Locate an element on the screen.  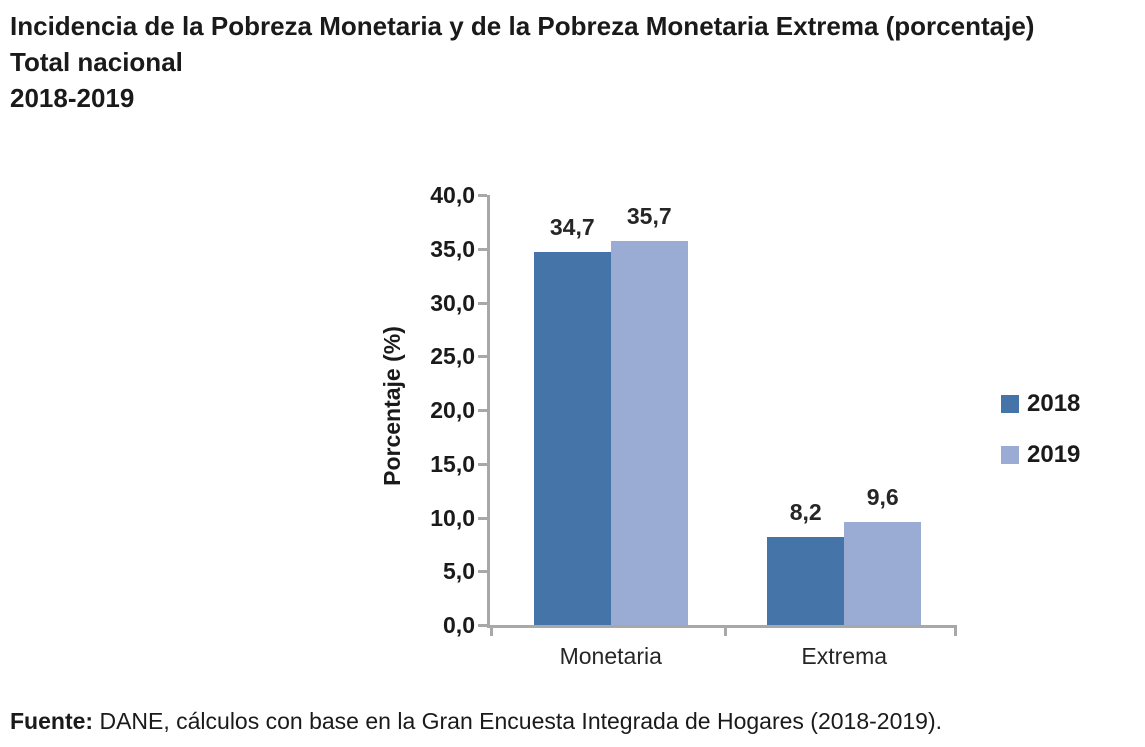
bar-value-label: 8,2 is located at coordinates (805, 511).